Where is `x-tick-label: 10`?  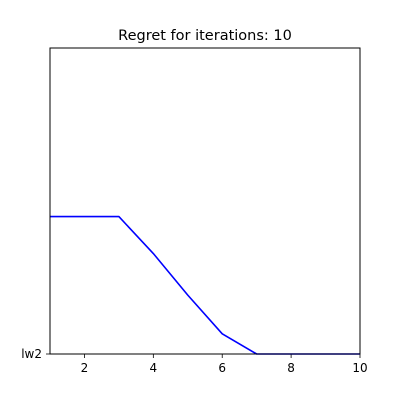
x-tick-label: 10 is located at coordinates (359, 368).